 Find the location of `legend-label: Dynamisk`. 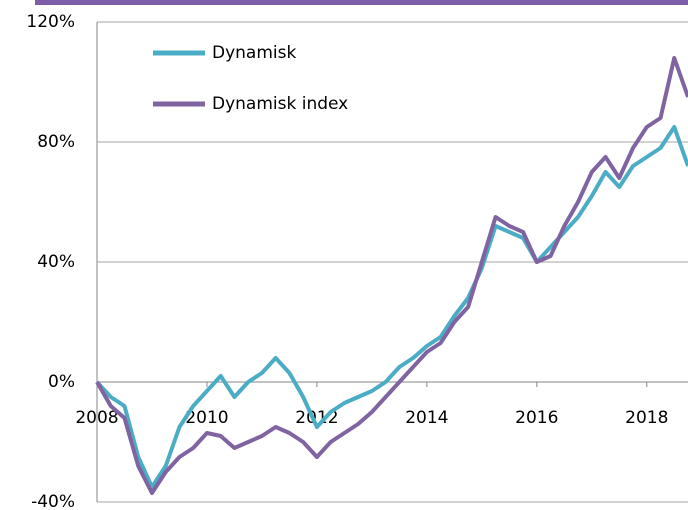

legend-label: Dynamisk is located at coordinates (254, 53).